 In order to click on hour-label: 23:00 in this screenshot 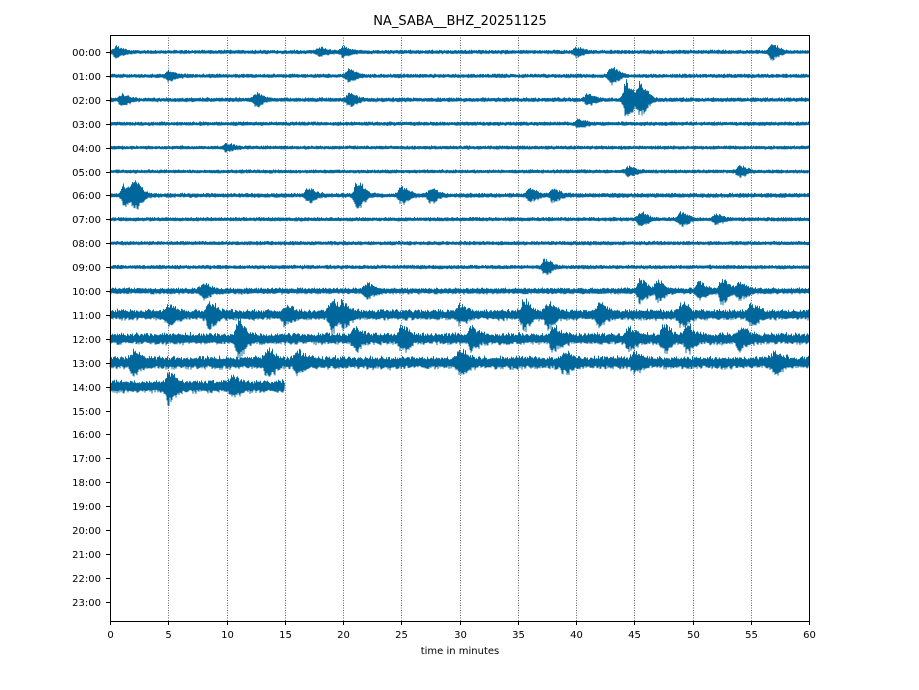, I will do `click(86, 603)`.